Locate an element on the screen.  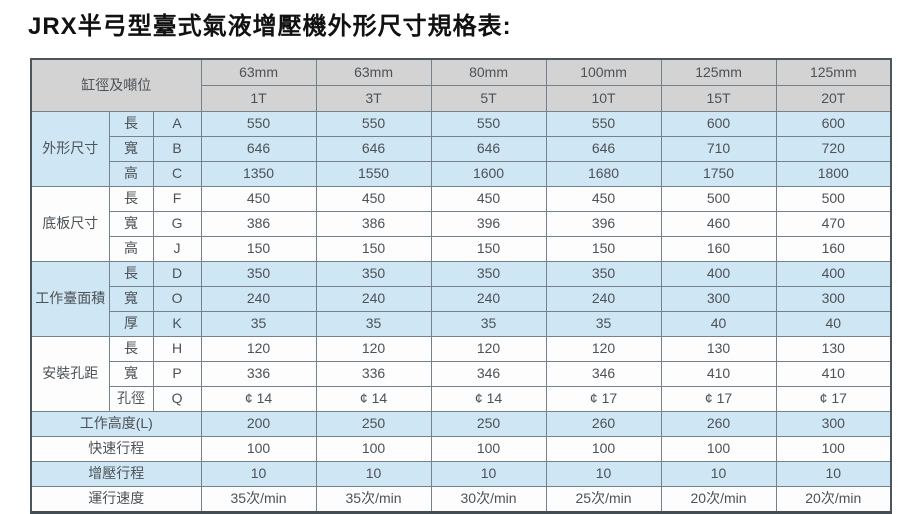
code-label: H is located at coordinates (177, 349).